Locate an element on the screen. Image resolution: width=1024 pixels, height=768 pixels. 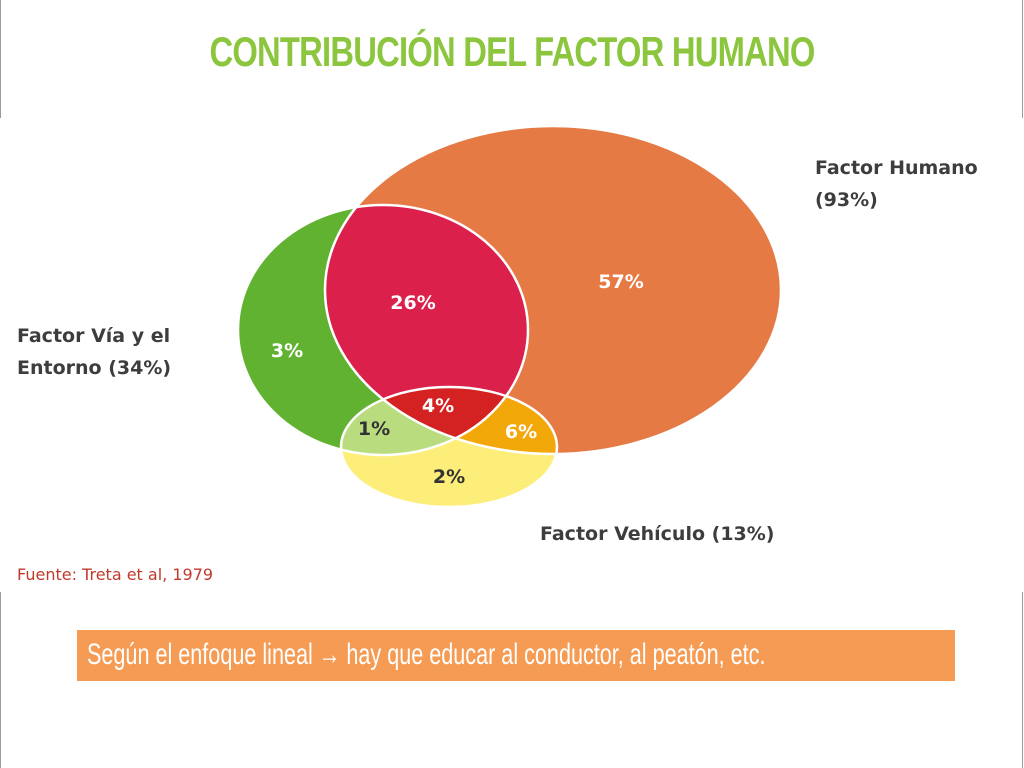
label-factor-humano-line1: Factor Humano is located at coordinates (896, 168).